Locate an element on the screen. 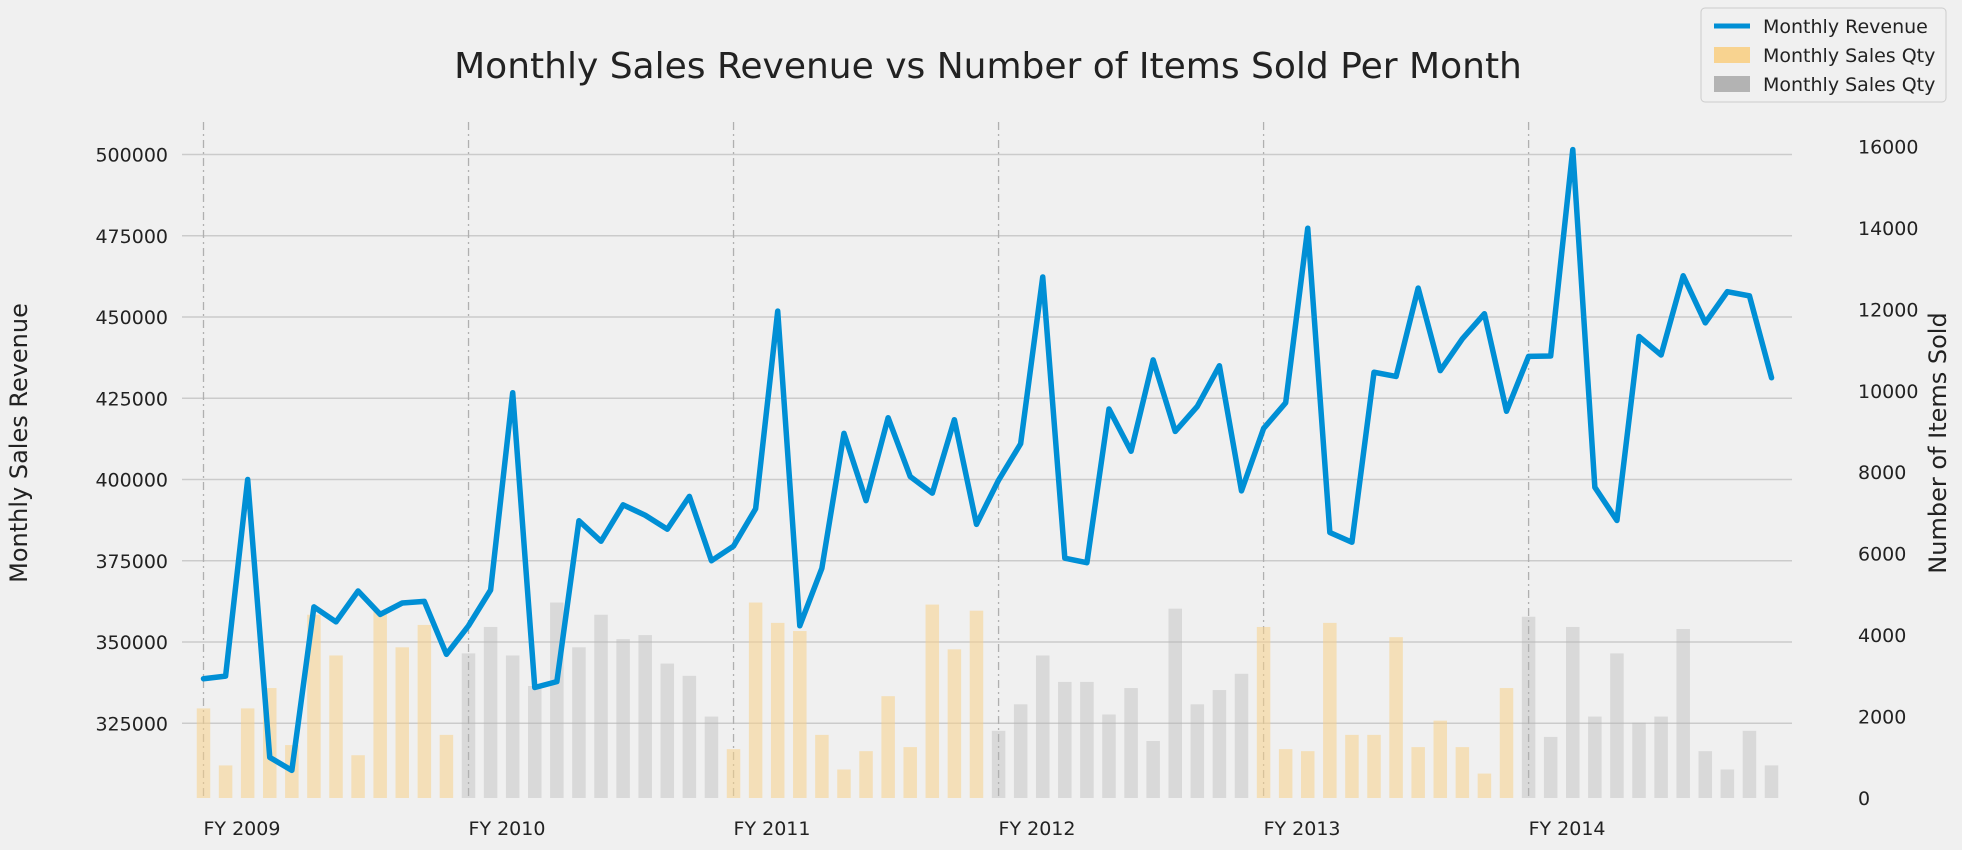  legend-swatch-qty-grey is located at coordinates (1732, 84).